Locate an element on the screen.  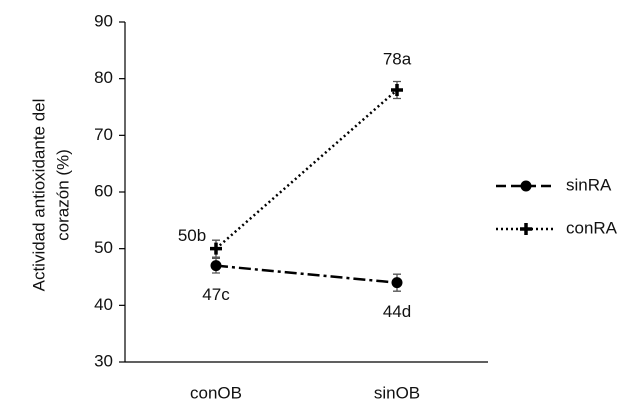
legend-label: sinRA is located at coordinates (589, 184).